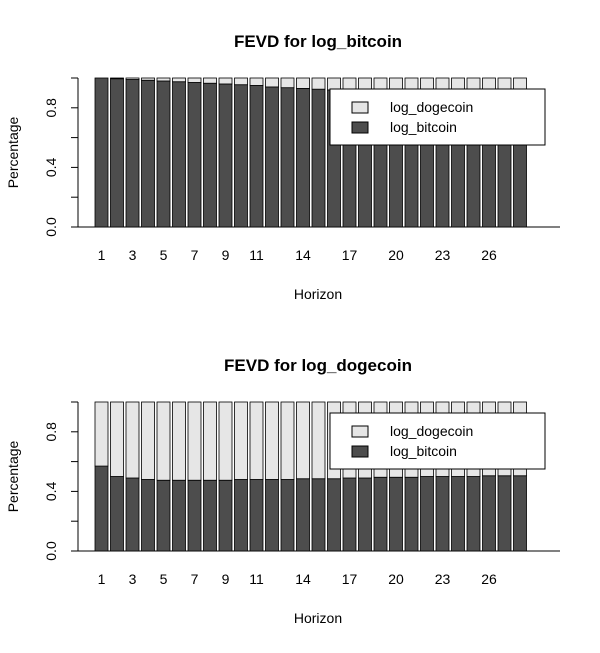 The height and width of the screenshot is (653, 600). I want to click on x-tick-label: 3, so click(133, 255).